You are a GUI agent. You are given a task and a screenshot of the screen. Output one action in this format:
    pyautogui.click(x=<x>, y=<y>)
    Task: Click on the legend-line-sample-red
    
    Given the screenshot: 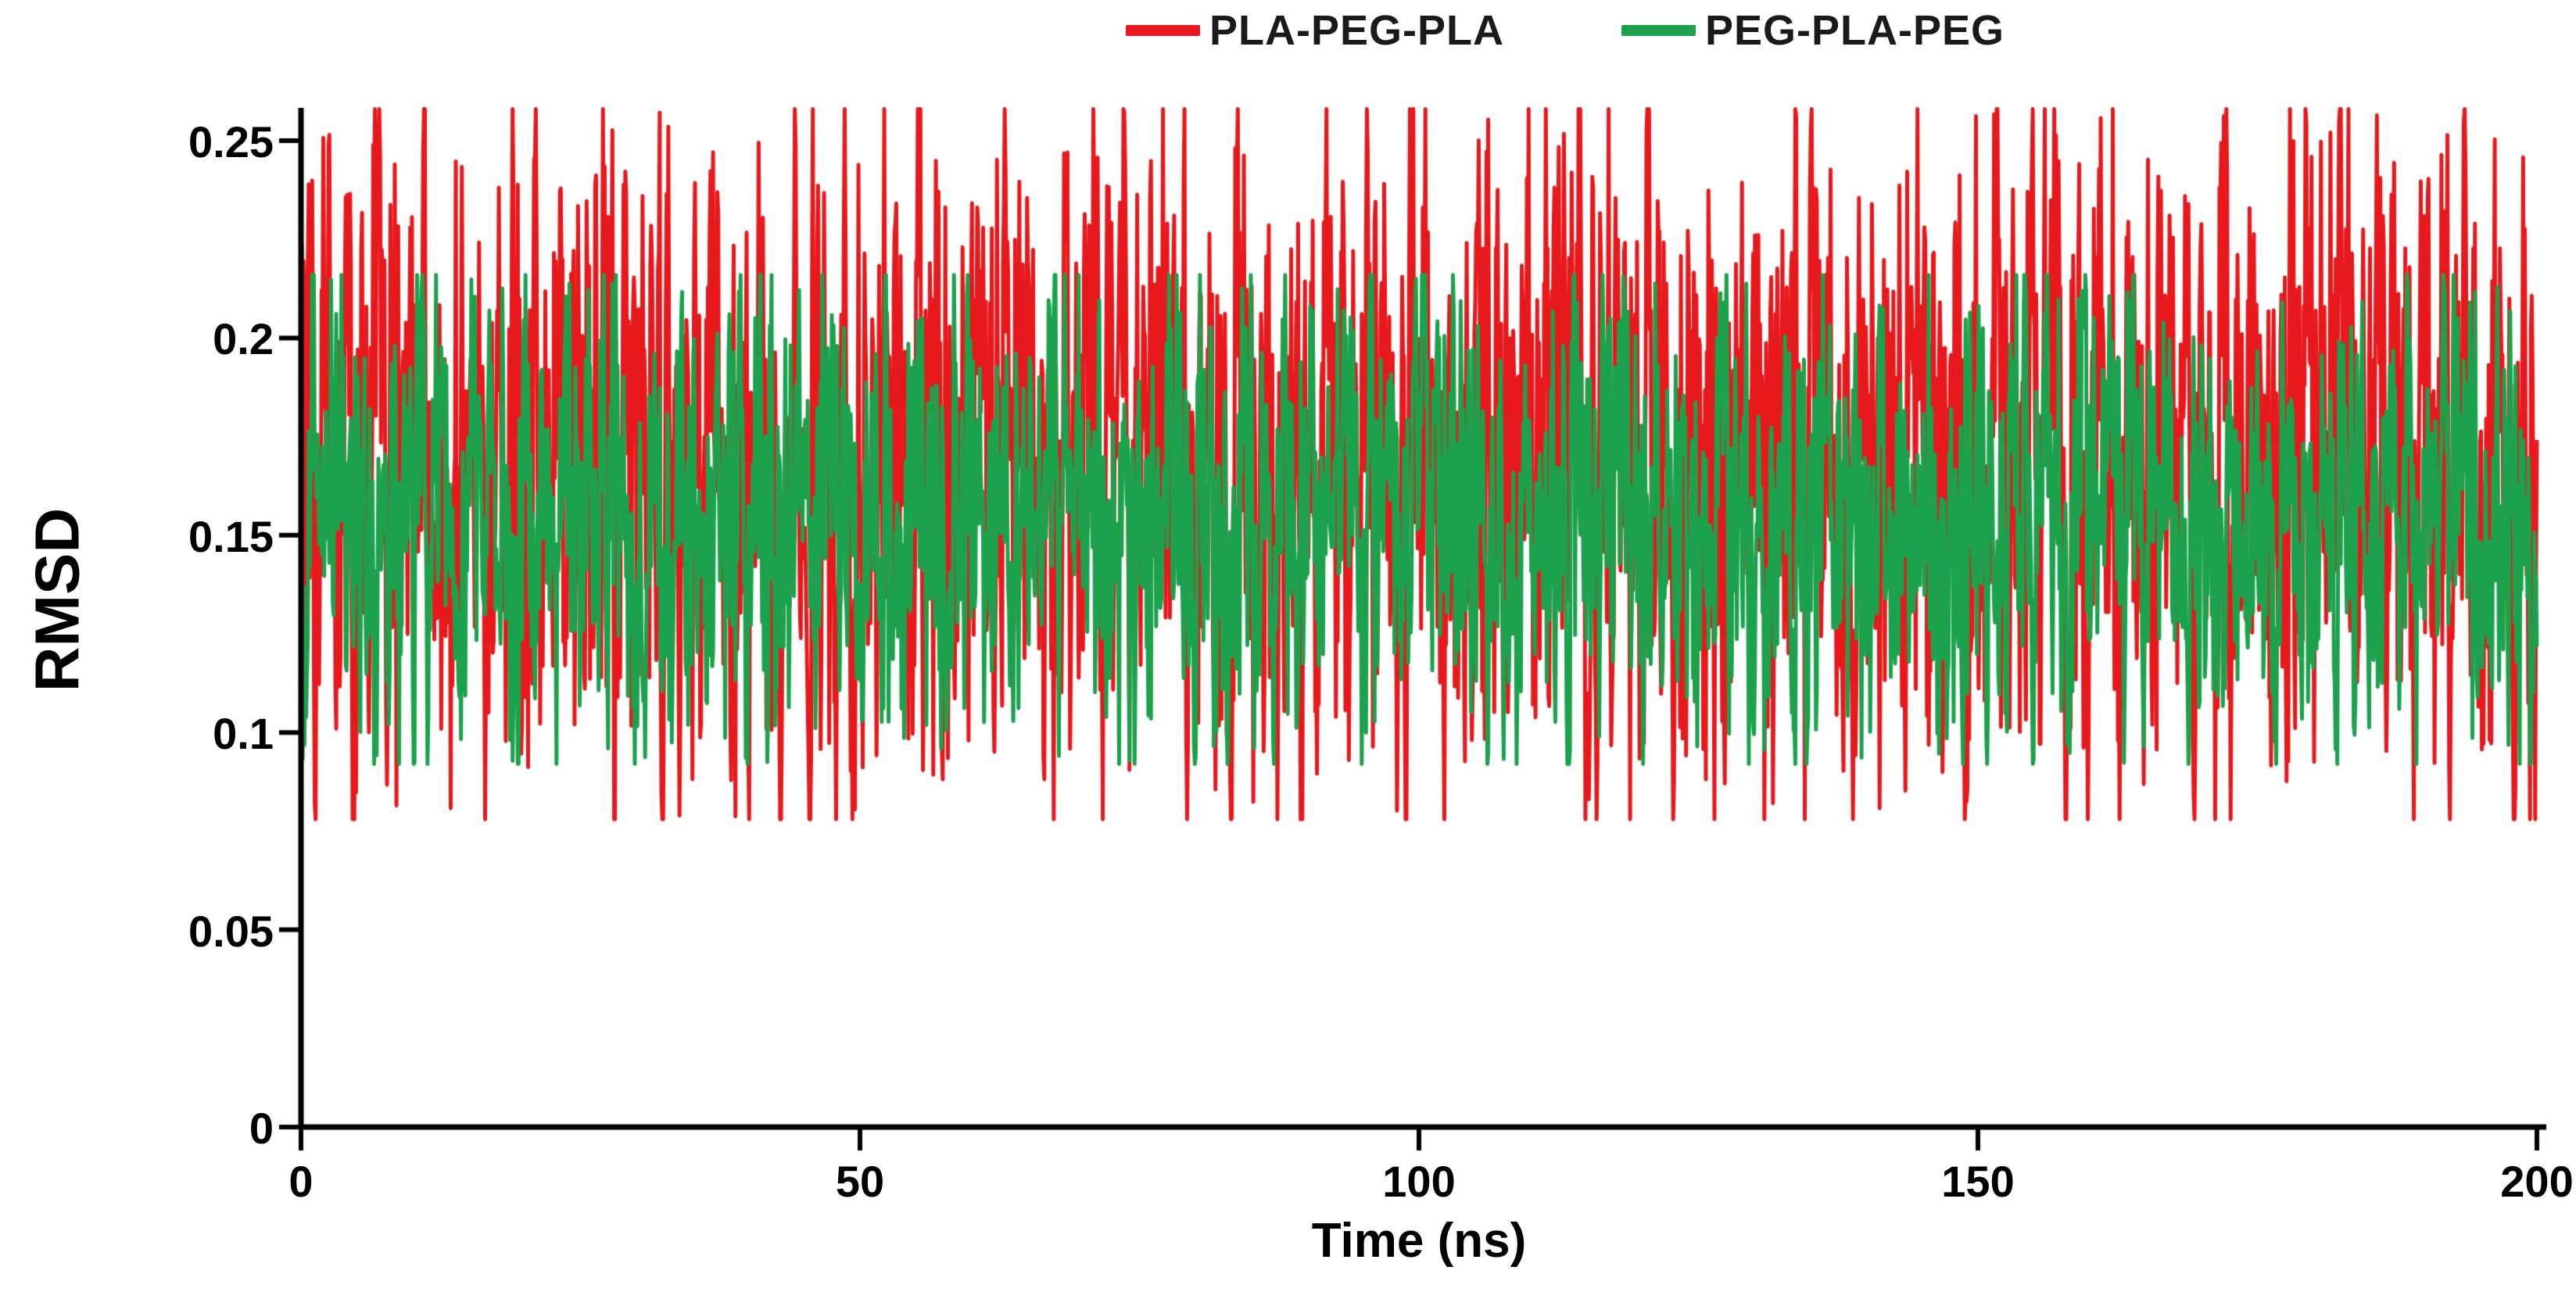 What is the action you would take?
    pyautogui.click(x=1163, y=30)
    